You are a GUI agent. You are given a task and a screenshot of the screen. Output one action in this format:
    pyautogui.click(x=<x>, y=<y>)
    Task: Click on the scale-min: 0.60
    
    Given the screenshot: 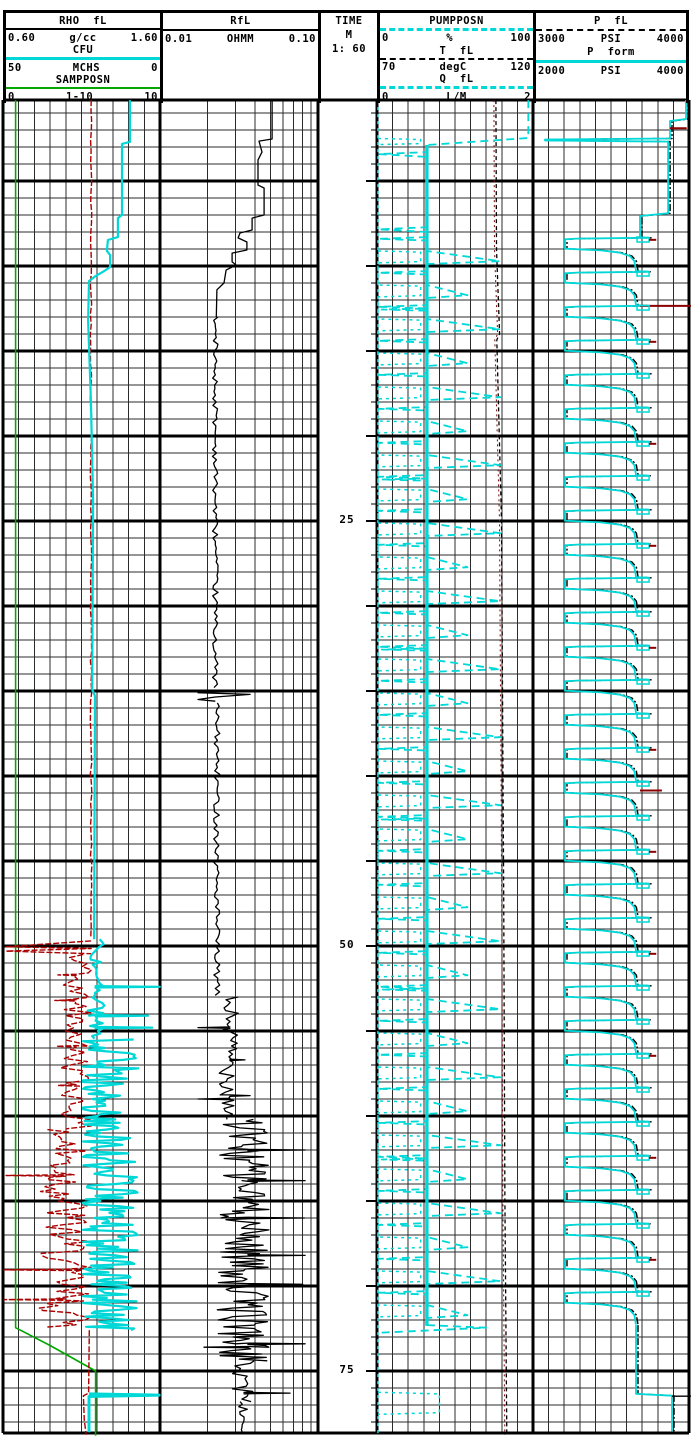 What is the action you would take?
    pyautogui.click(x=22, y=37)
    